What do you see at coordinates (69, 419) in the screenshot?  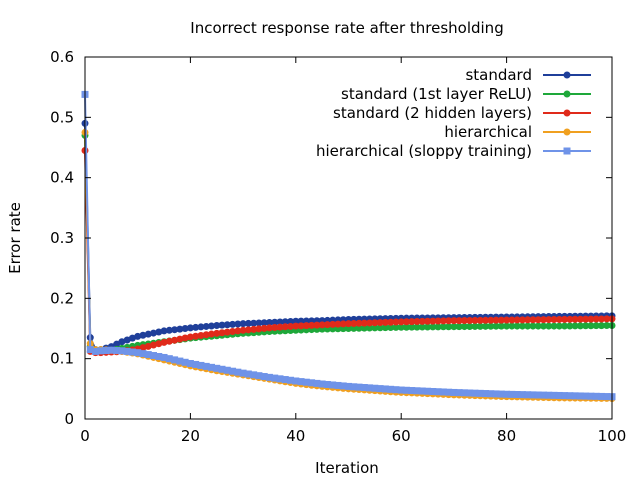 I see `y-tick-label: 0` at bounding box center [69, 419].